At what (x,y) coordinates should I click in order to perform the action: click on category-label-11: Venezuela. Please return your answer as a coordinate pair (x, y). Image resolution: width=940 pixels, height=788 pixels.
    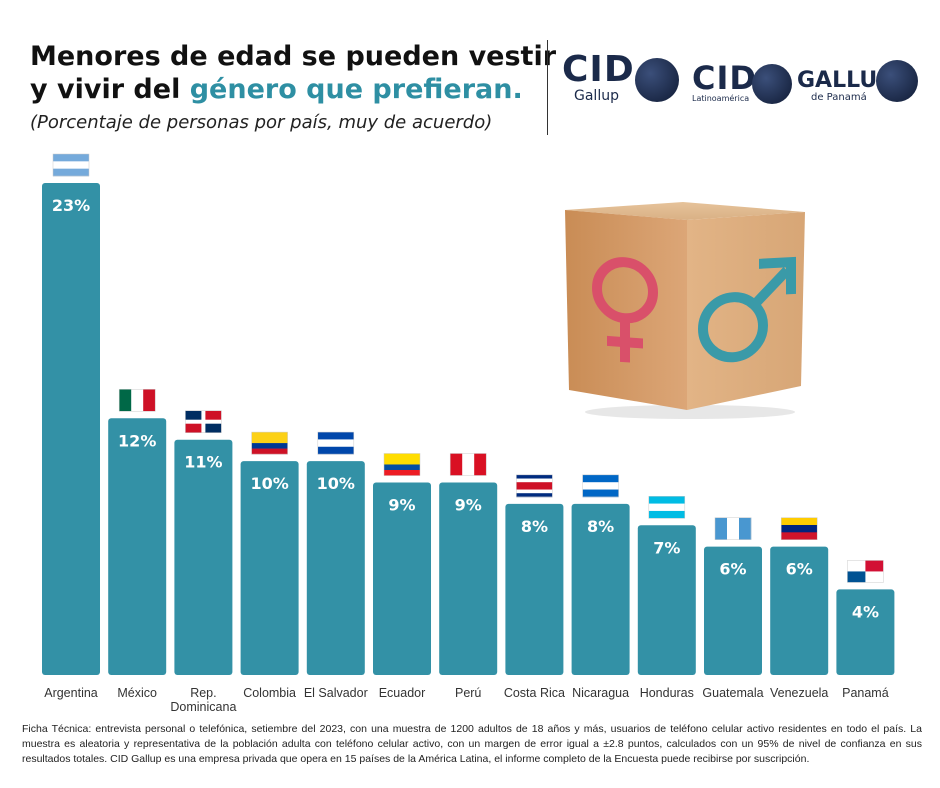
    Looking at the image, I should click on (799, 693).